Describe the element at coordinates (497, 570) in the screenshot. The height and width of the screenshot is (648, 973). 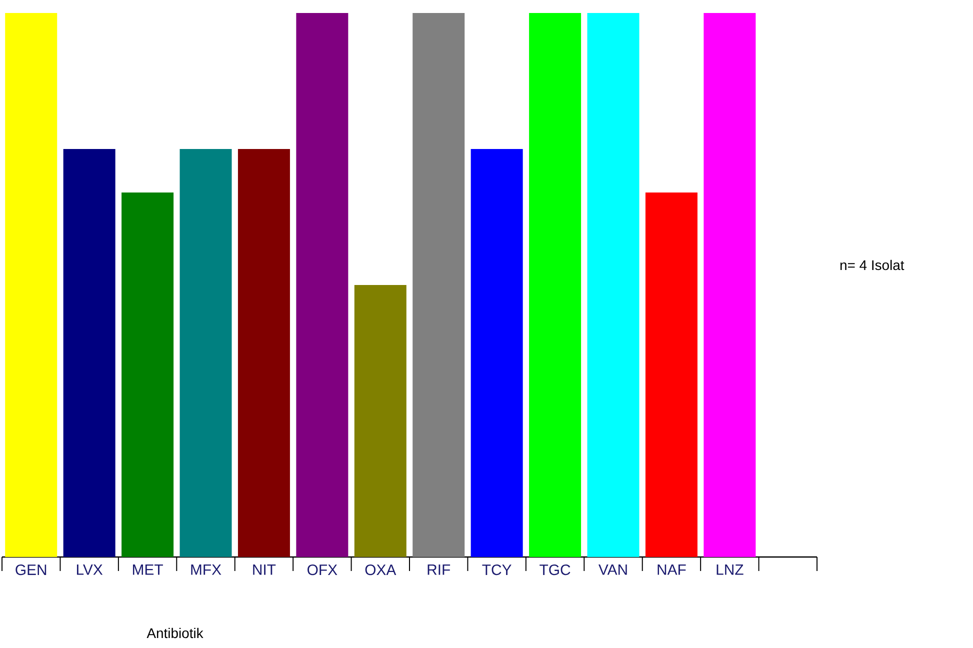
I see `x-tick-label: TCY` at that location.